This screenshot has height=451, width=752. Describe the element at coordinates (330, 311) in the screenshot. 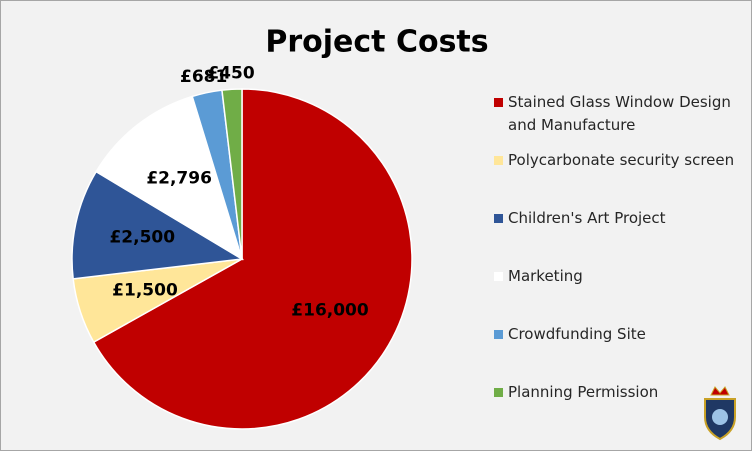

I see `data-label: £16,000` at that location.